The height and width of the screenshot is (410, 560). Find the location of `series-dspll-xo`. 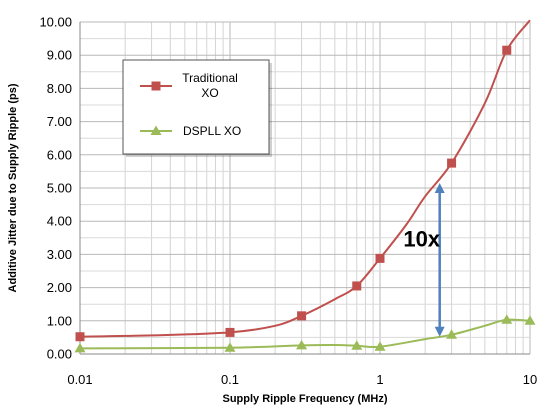

series-dspll-xo is located at coordinates (305, 333).